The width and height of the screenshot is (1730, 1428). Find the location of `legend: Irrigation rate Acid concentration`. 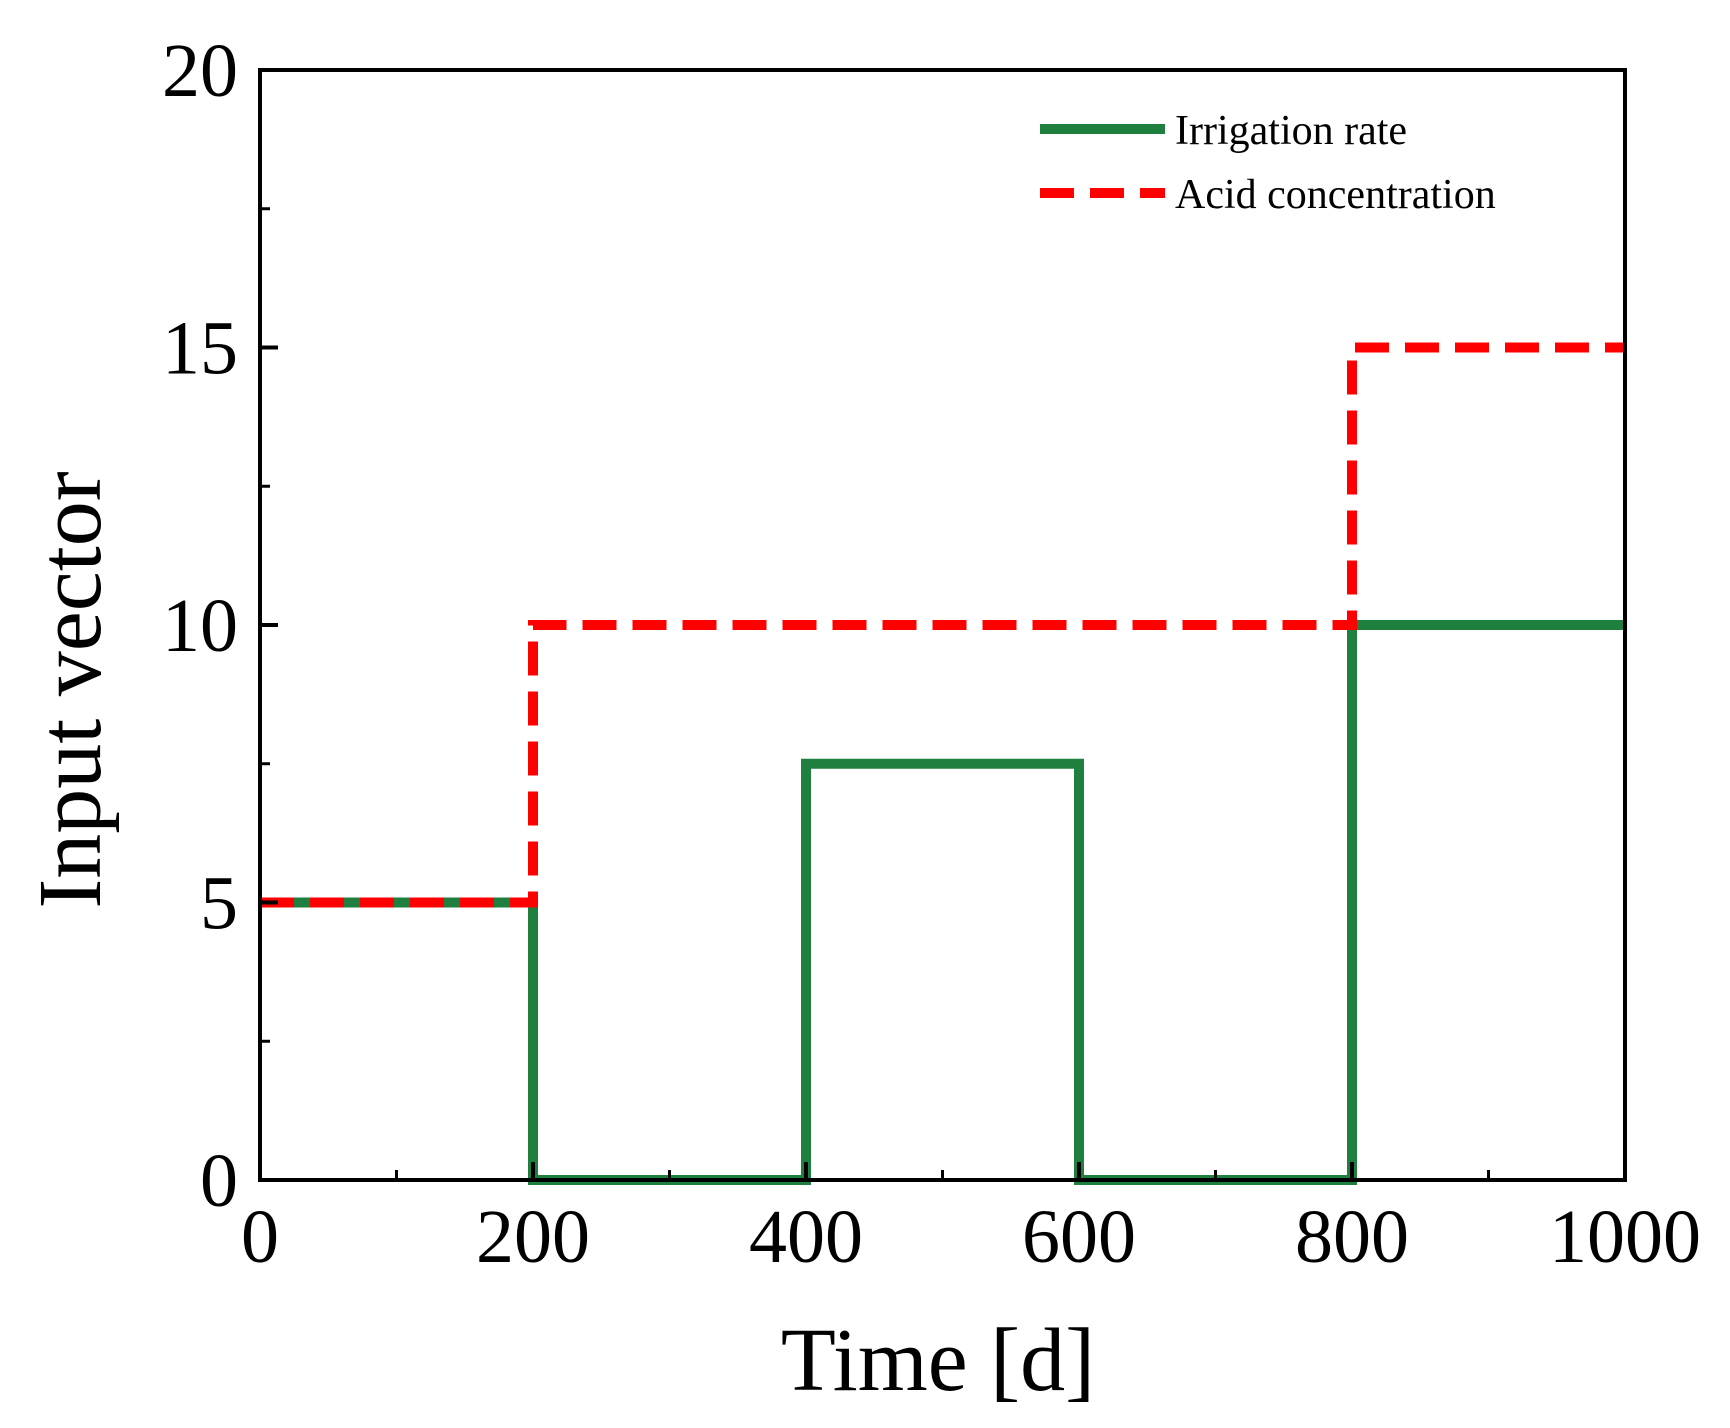

legend: Irrigation rate Acid concentration is located at coordinates (1268, 163).